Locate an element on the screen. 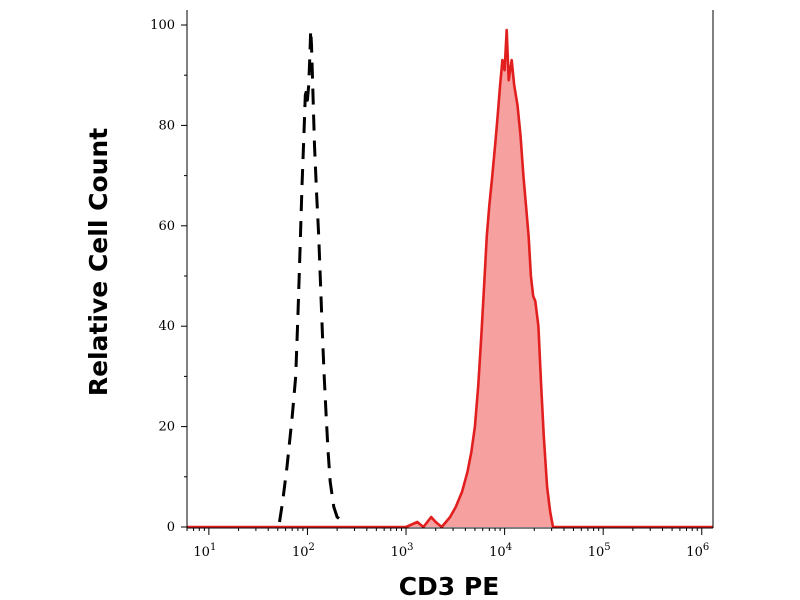 This screenshot has height=600, width=800. x-tick-label: 10⁶ is located at coordinates (697, 551).